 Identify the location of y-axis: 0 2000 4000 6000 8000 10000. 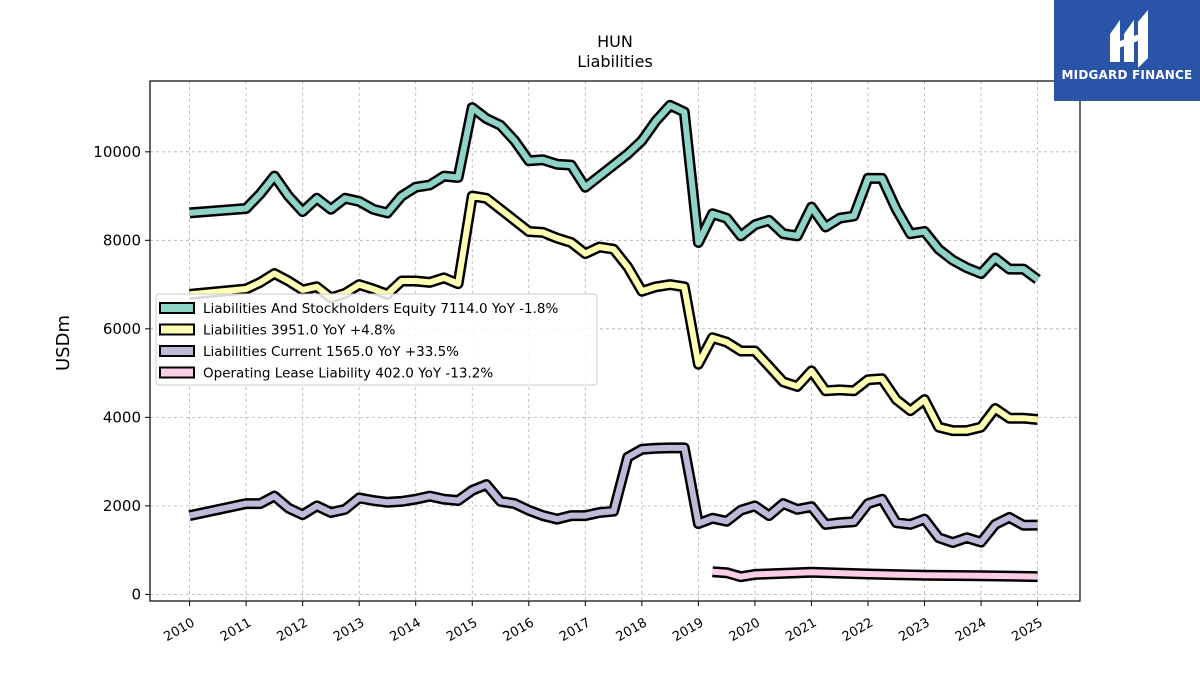
(121, 373).